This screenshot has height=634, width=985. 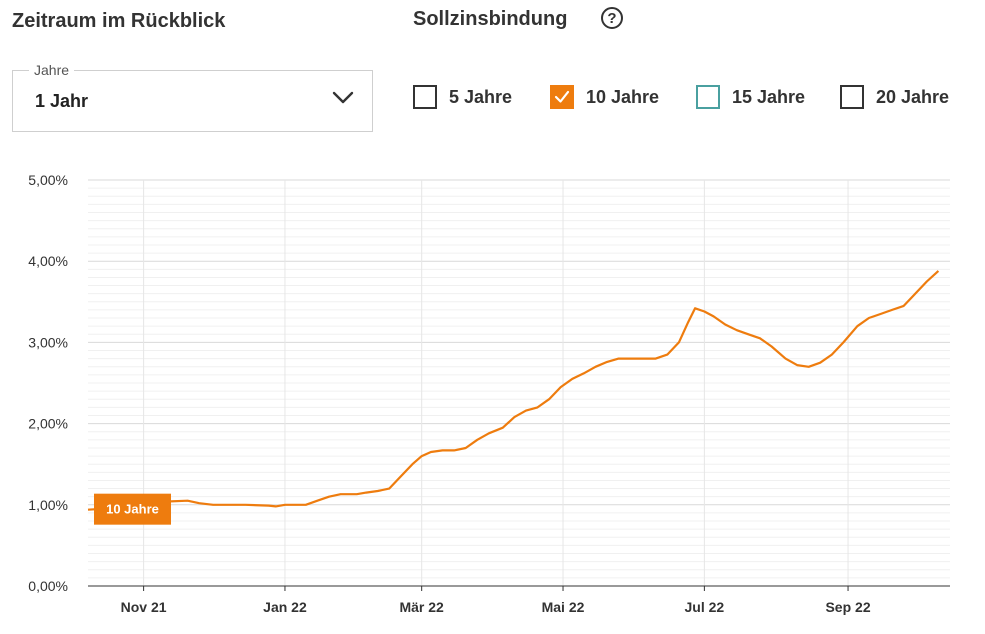 What do you see at coordinates (490, 19) in the screenshot?
I see `fixation-title: Sollzinsbindung` at bounding box center [490, 19].